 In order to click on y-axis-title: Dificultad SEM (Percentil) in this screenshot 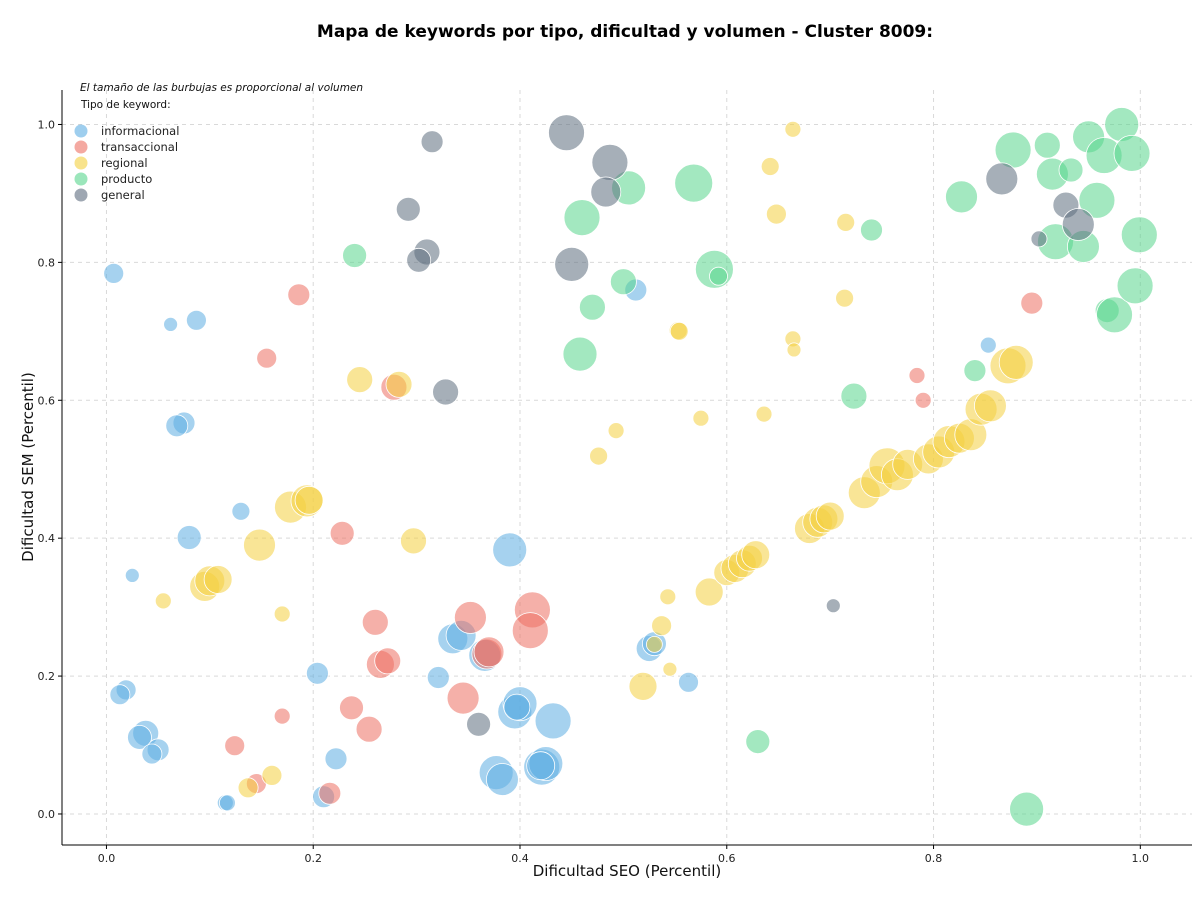, I will do `click(28, 467)`.